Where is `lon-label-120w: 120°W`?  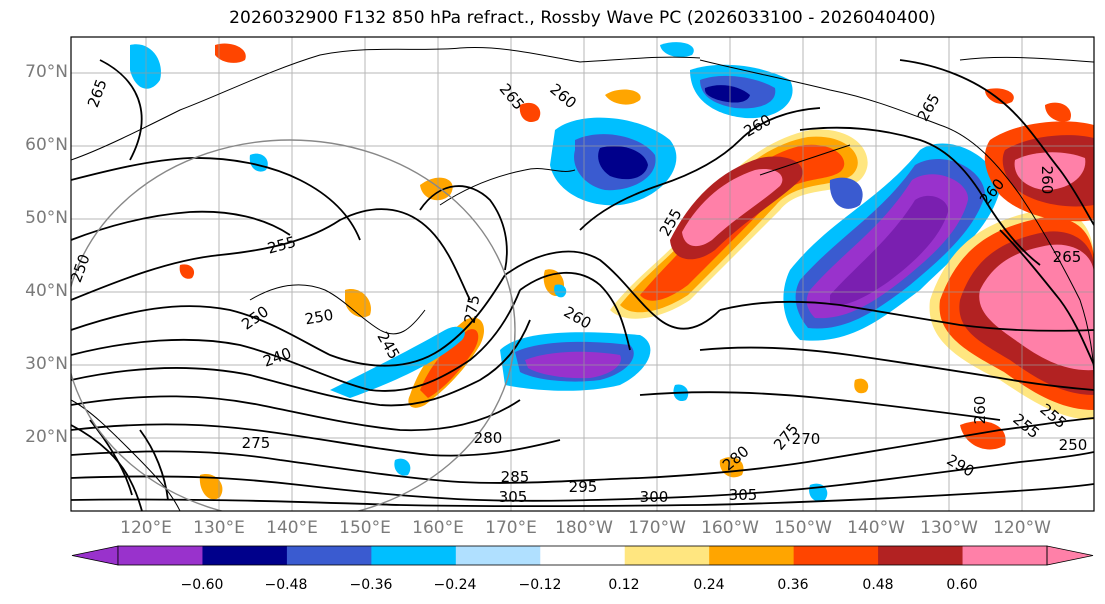 lon-label-120w: 120°W is located at coordinates (1022, 528).